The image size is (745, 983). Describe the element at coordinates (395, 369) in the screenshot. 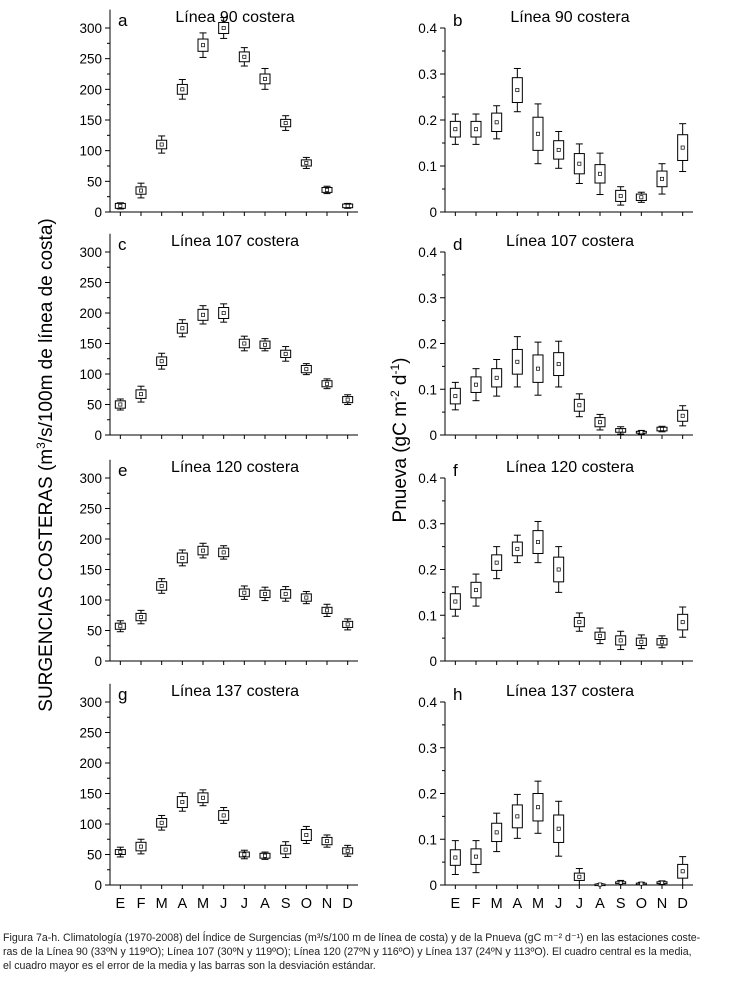

I see `right-ylabel-sup2: -1` at that location.